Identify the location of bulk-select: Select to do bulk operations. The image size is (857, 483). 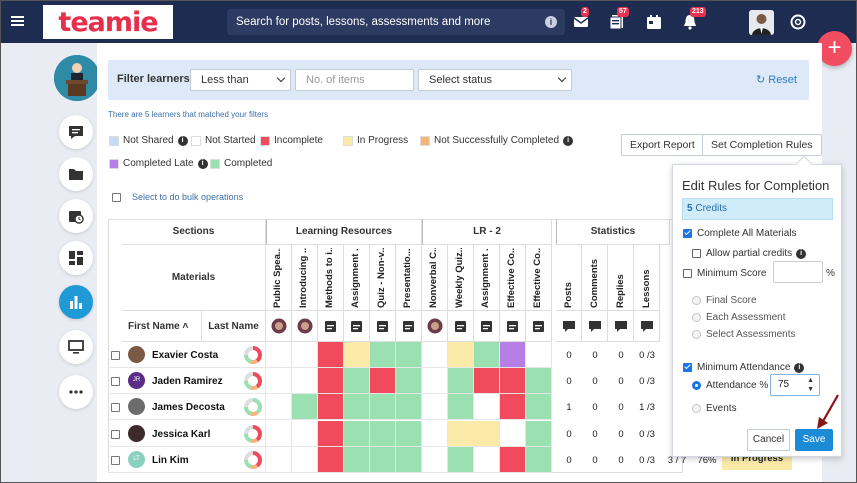
(177, 197).